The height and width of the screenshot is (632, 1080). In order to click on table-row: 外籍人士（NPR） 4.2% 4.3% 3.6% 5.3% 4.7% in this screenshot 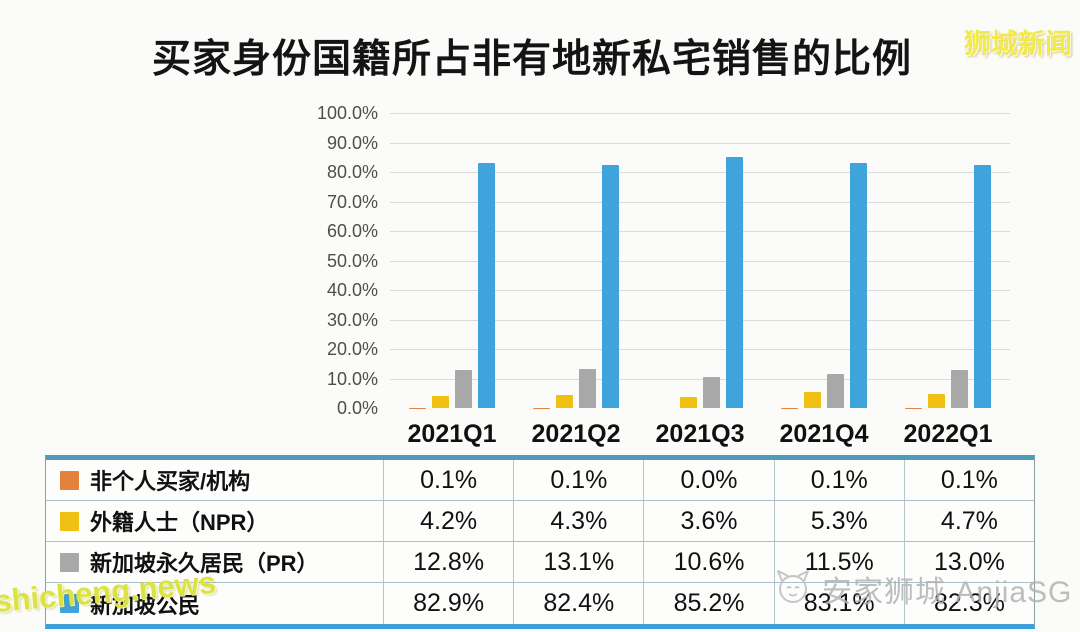, I will do `click(540, 521)`.